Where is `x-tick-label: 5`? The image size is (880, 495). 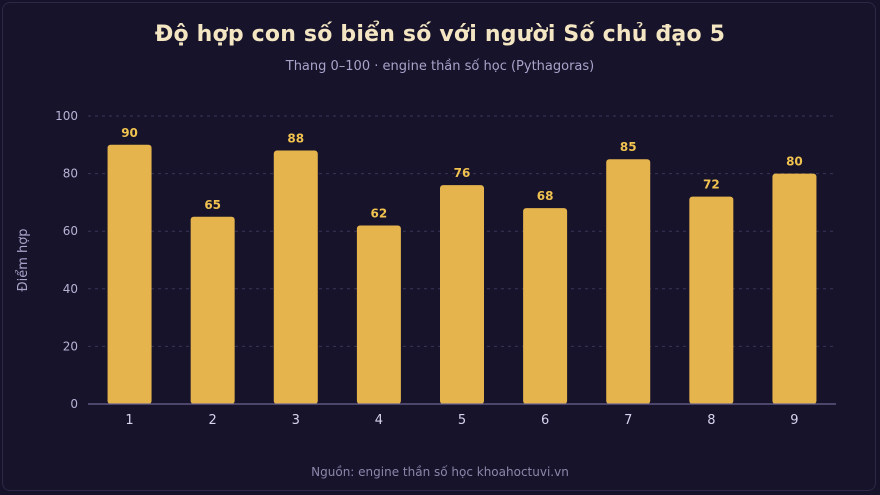 x-tick-label: 5 is located at coordinates (462, 420).